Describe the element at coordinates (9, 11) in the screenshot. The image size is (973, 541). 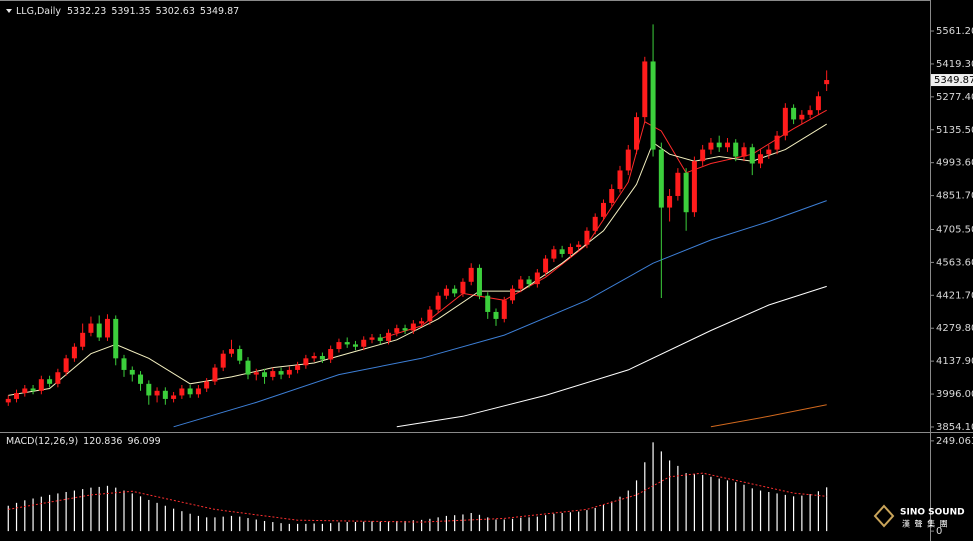
I see `menu-arrow` at that location.